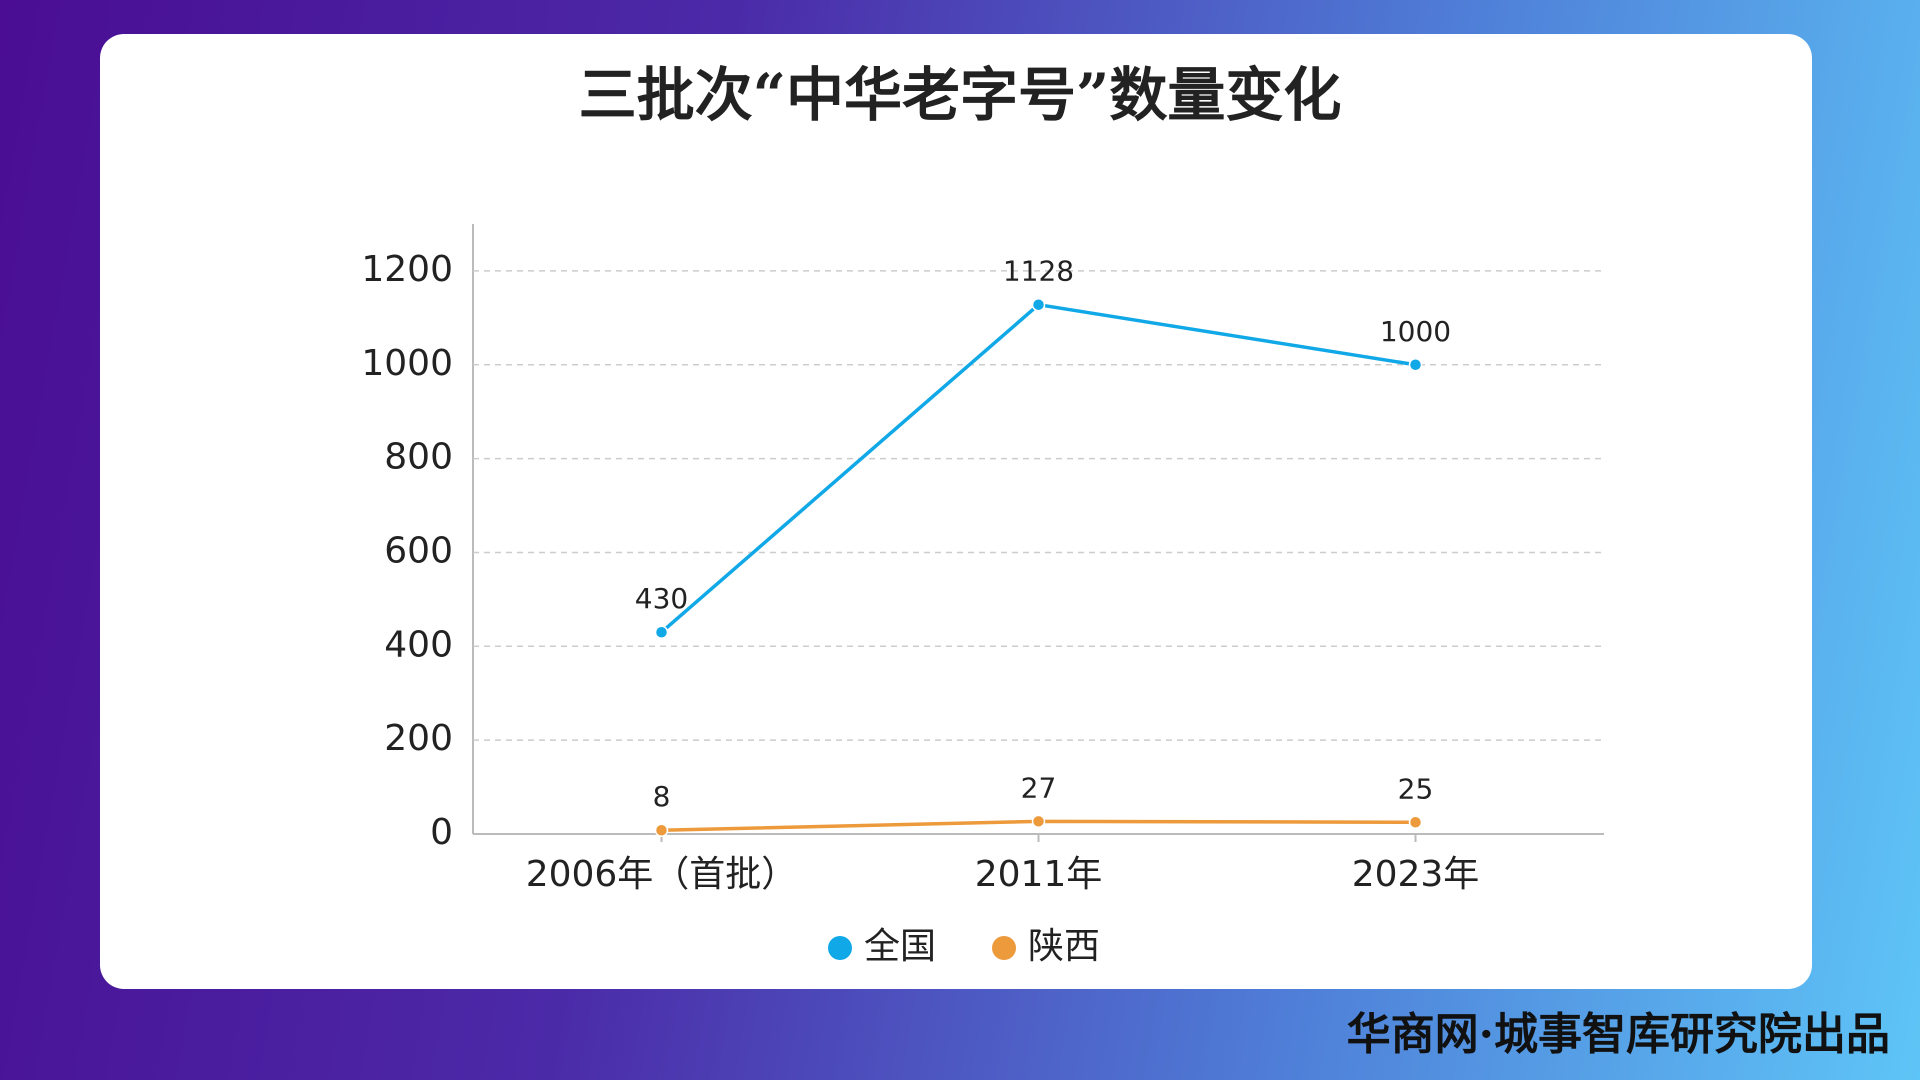  I want to click on y-tick-label: 1200, so click(407, 269).